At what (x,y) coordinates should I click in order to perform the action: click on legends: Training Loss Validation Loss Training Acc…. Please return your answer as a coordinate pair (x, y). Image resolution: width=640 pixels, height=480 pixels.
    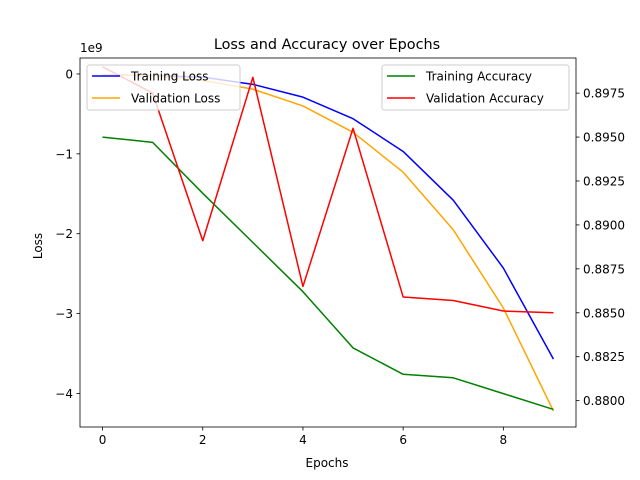
    Looking at the image, I should click on (328, 87).